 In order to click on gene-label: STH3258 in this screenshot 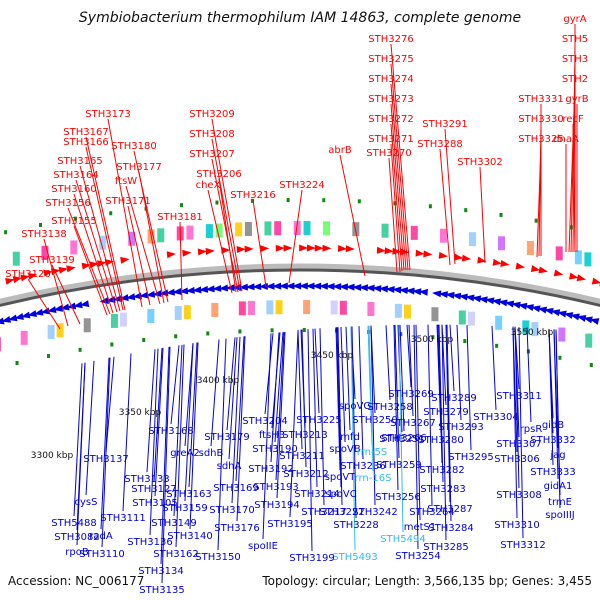, I will do `click(389, 407)`.